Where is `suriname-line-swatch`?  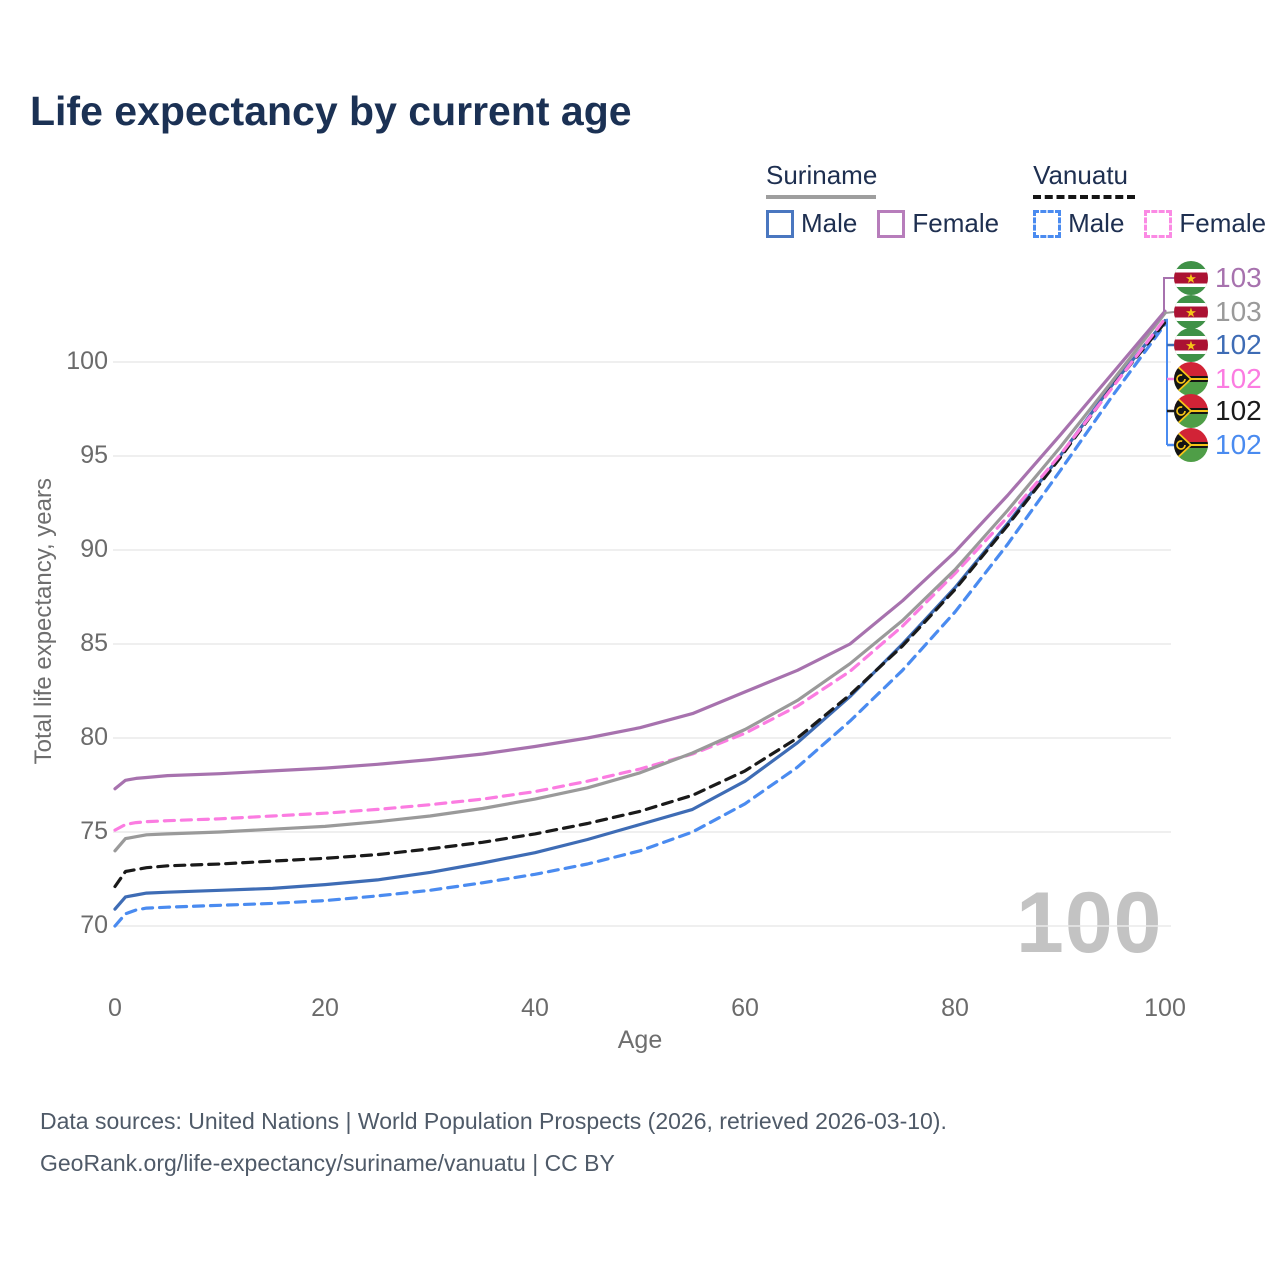 suriname-line-swatch is located at coordinates (821, 197).